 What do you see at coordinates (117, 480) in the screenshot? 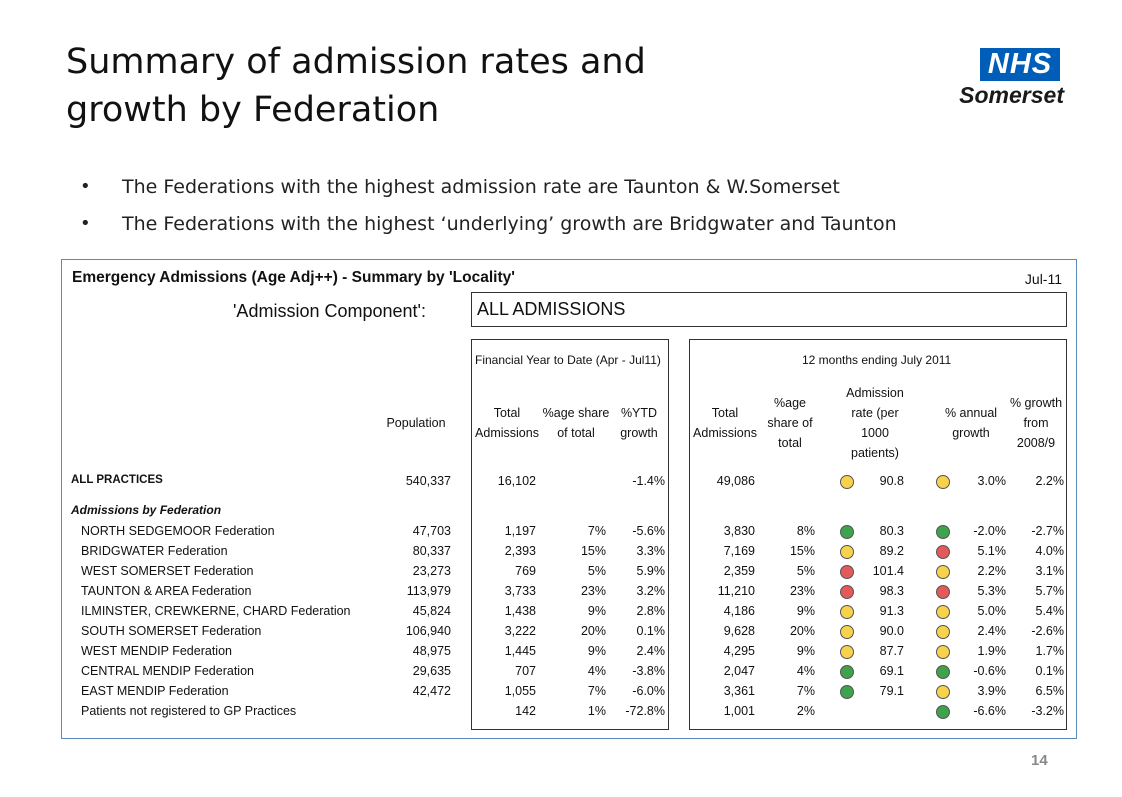
I see `row-label: ALL PRACTICES` at bounding box center [117, 480].